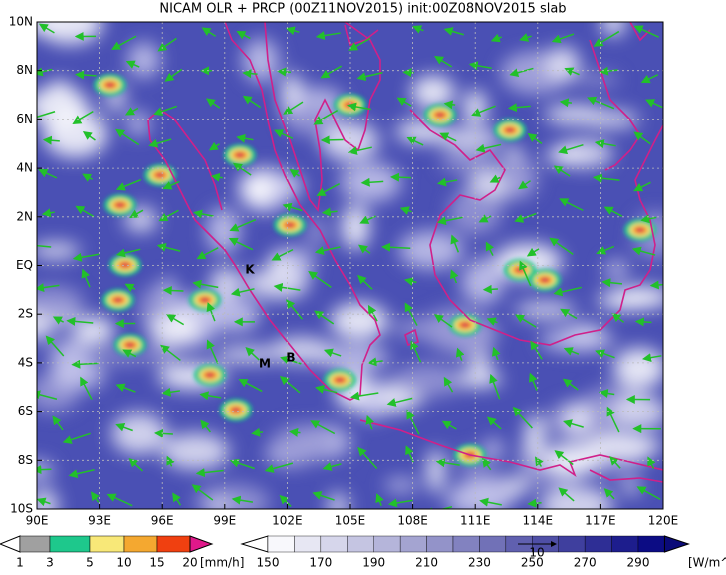  I want to click on colorbar-unit: [mm/h], so click(222, 563).